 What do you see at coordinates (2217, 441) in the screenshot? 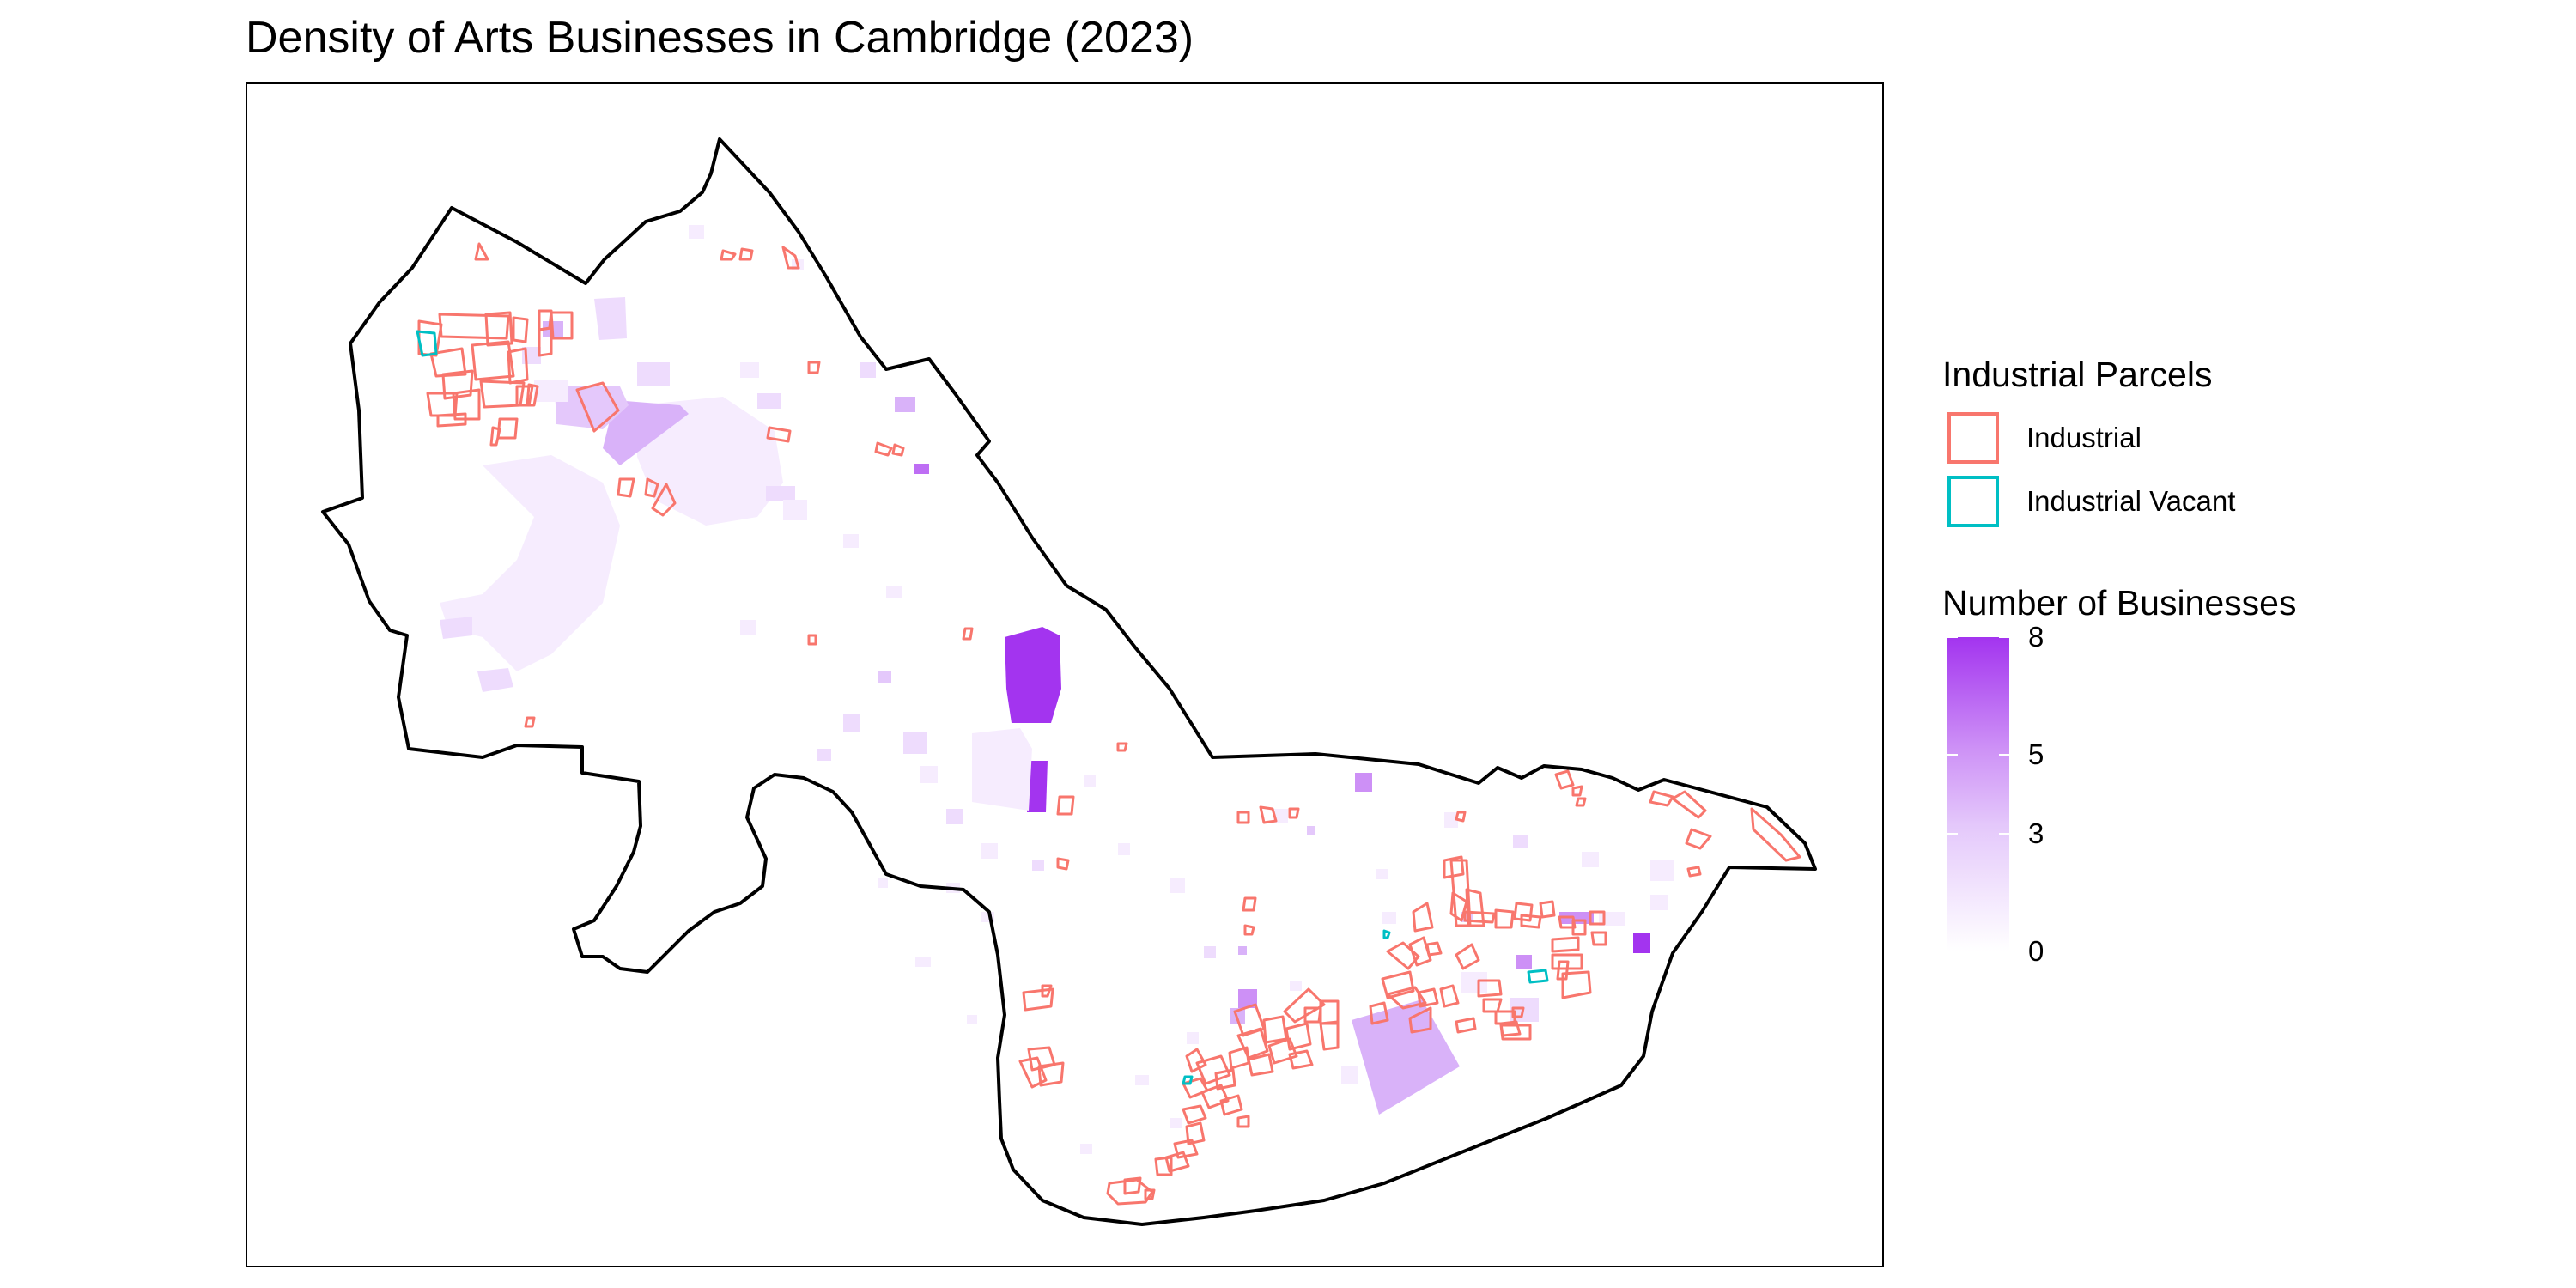
I see `legend-item-industrial: Industrial` at bounding box center [2217, 441].